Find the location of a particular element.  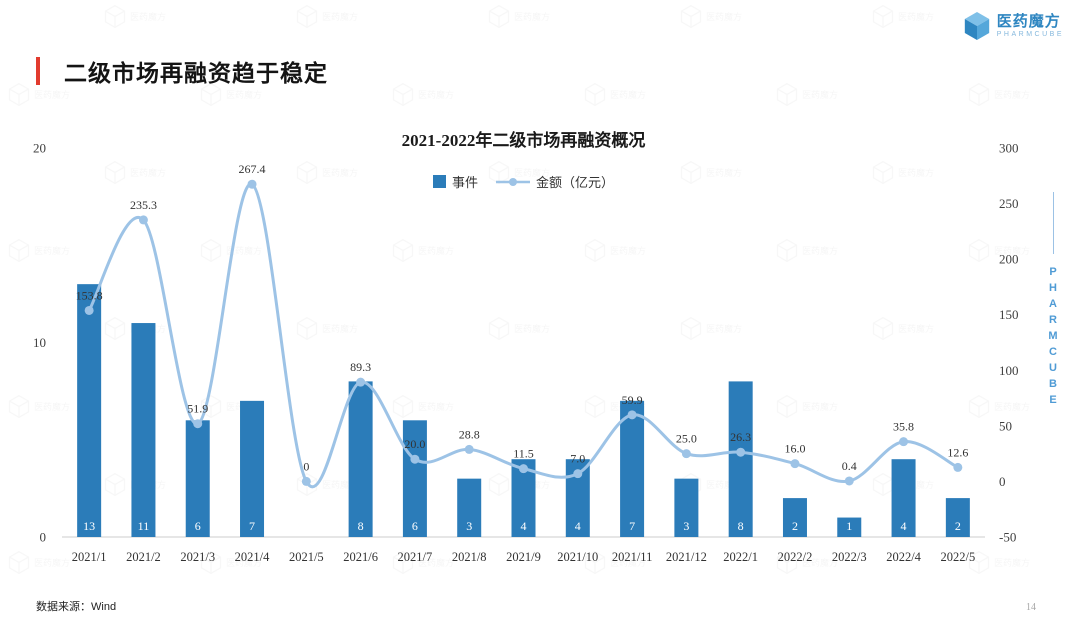

x-axis-label: 2022/5 is located at coordinates (957, 557).